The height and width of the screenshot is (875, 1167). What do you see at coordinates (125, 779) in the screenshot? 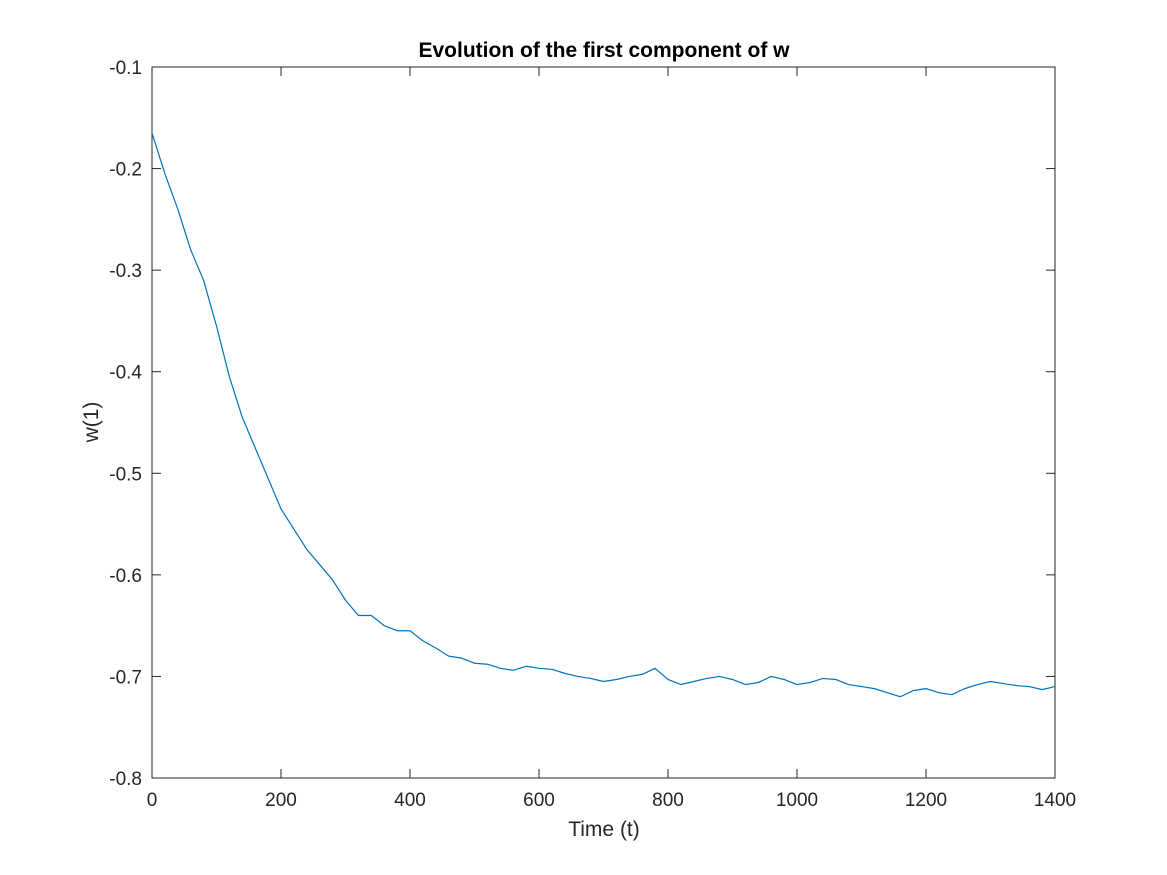
I see `y-tick-label: -0.8` at bounding box center [125, 779].